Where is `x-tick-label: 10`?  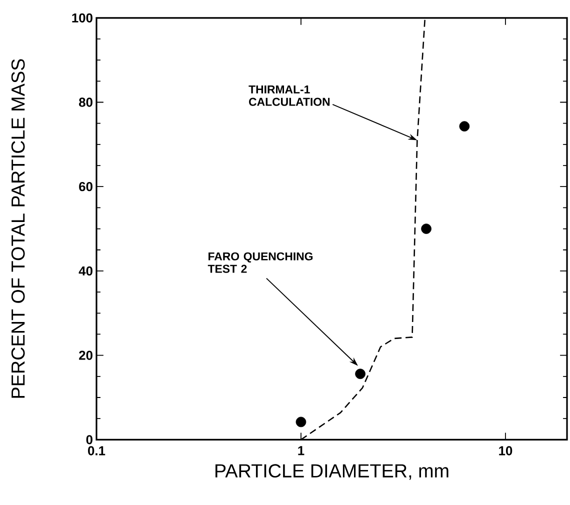
x-tick-label: 10 is located at coordinates (505, 451).